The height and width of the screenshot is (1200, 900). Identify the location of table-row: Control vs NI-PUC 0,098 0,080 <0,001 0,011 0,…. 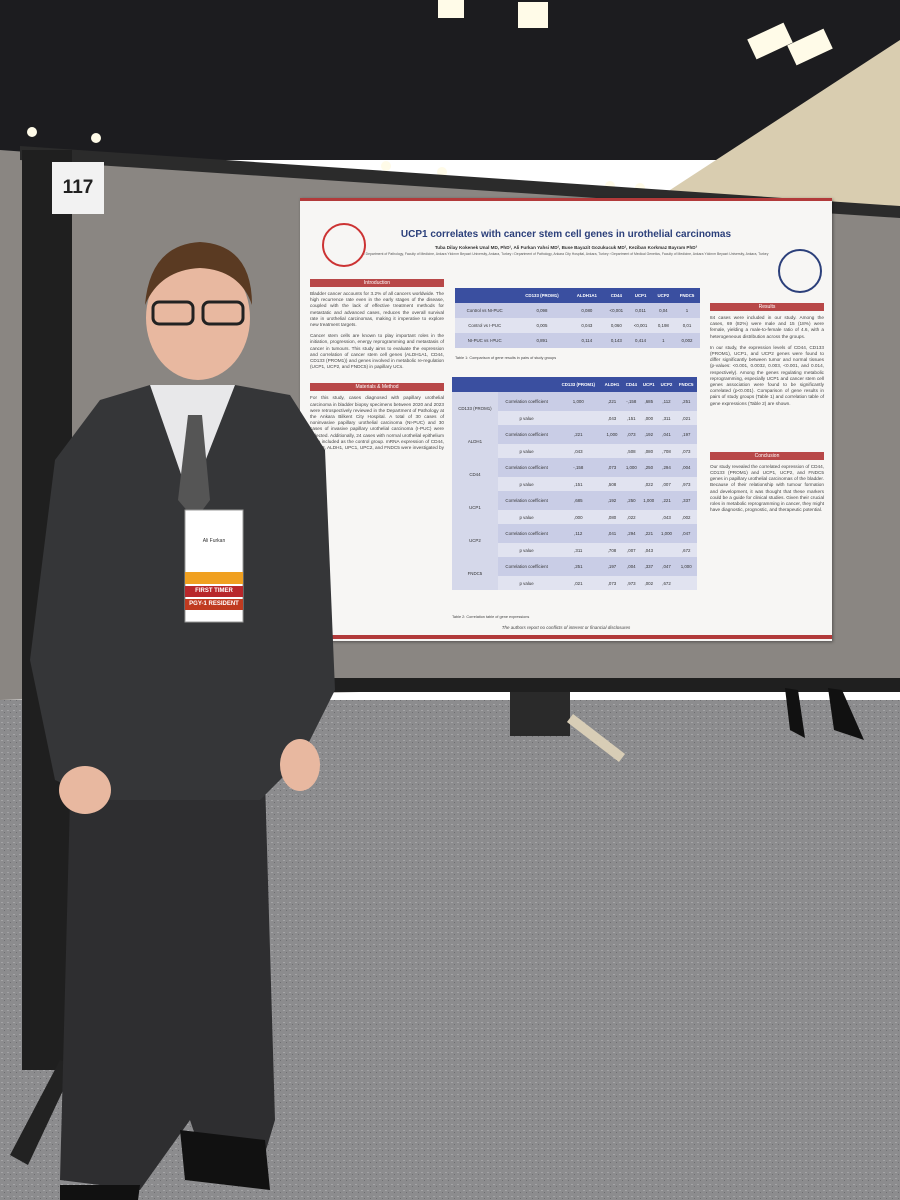
(577, 310).